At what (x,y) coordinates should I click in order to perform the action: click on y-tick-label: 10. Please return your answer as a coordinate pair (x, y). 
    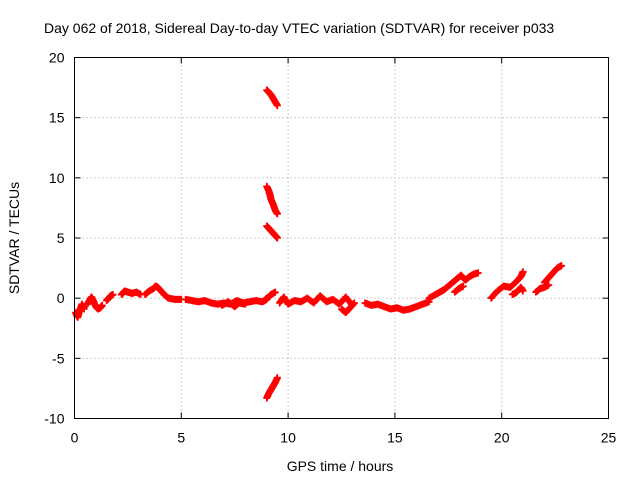
    Looking at the image, I should click on (57, 178).